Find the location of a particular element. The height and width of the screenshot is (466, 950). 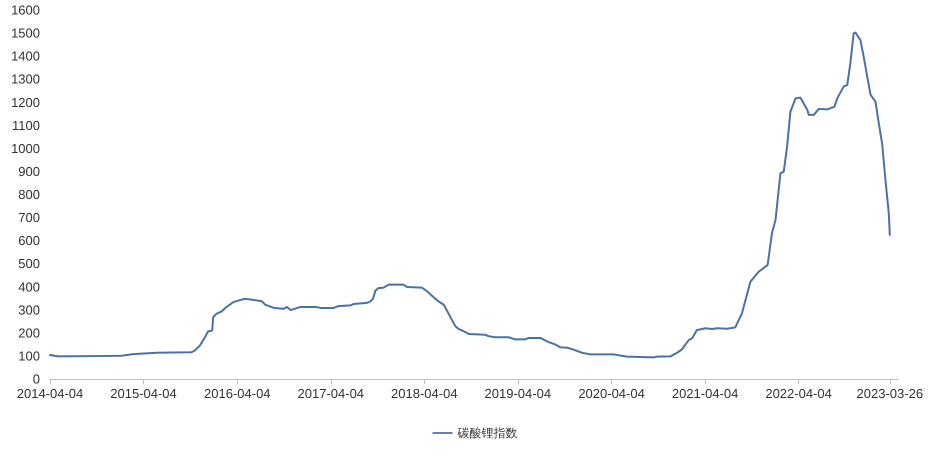

y-tick-label: 1000 is located at coordinates (25, 148).